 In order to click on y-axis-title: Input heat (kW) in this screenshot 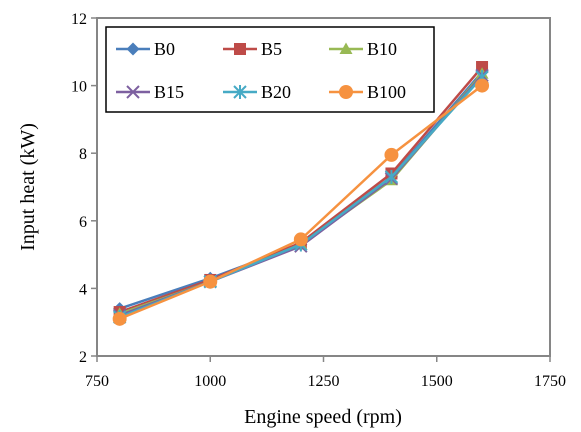, I will do `click(28, 187)`.